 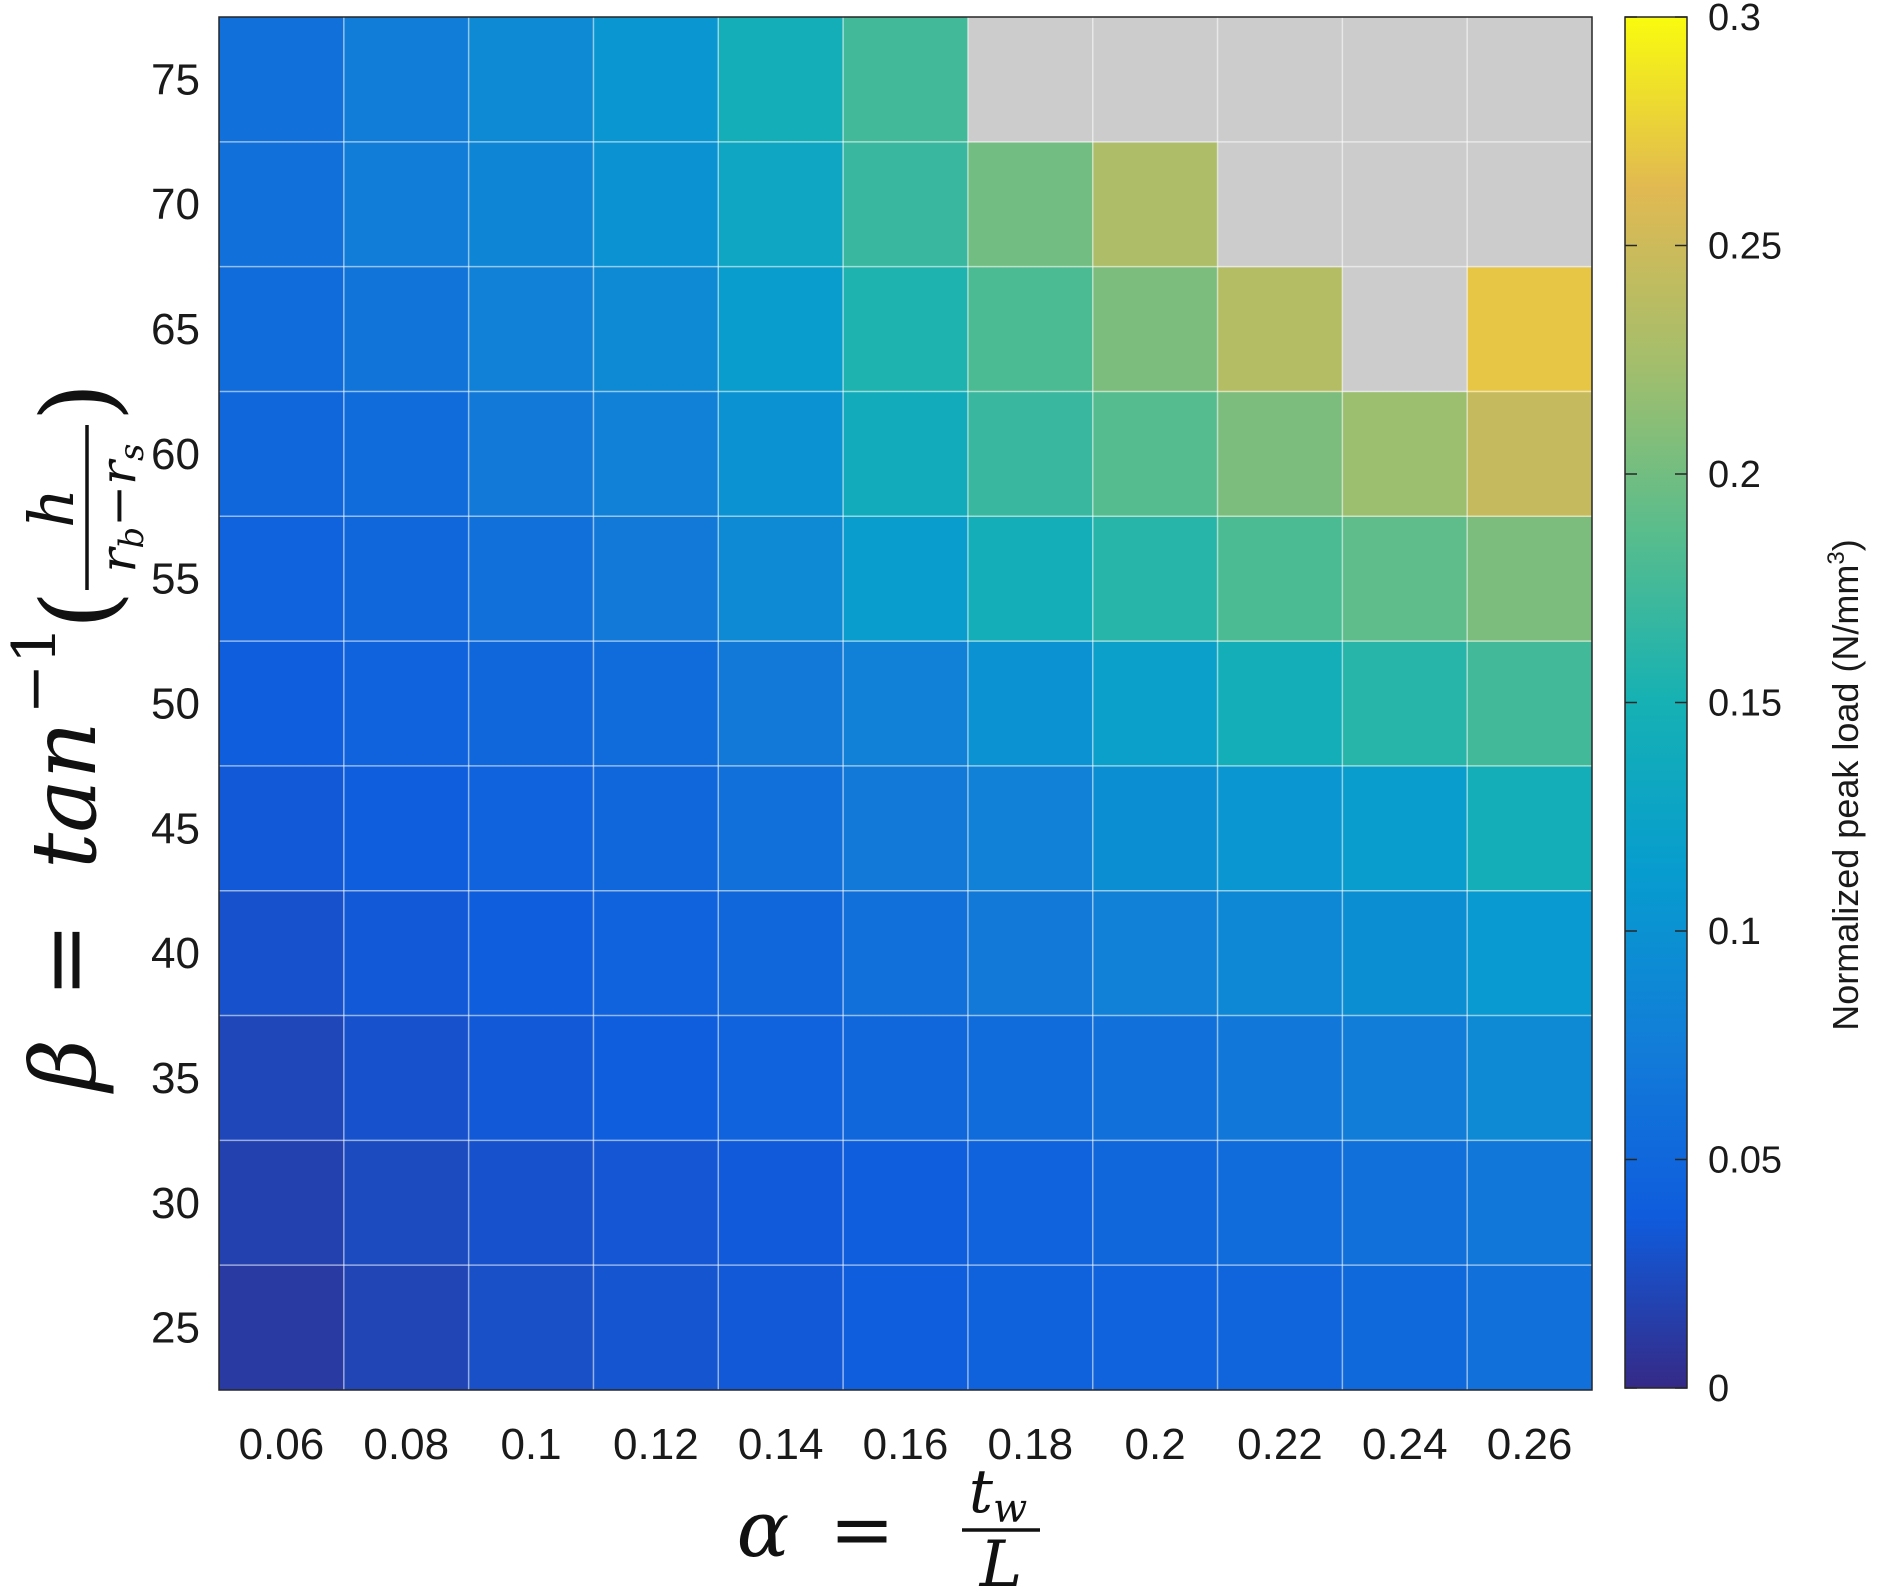 What do you see at coordinates (282, 1444) in the screenshot?
I see `x-tick-label: 0.06` at bounding box center [282, 1444].